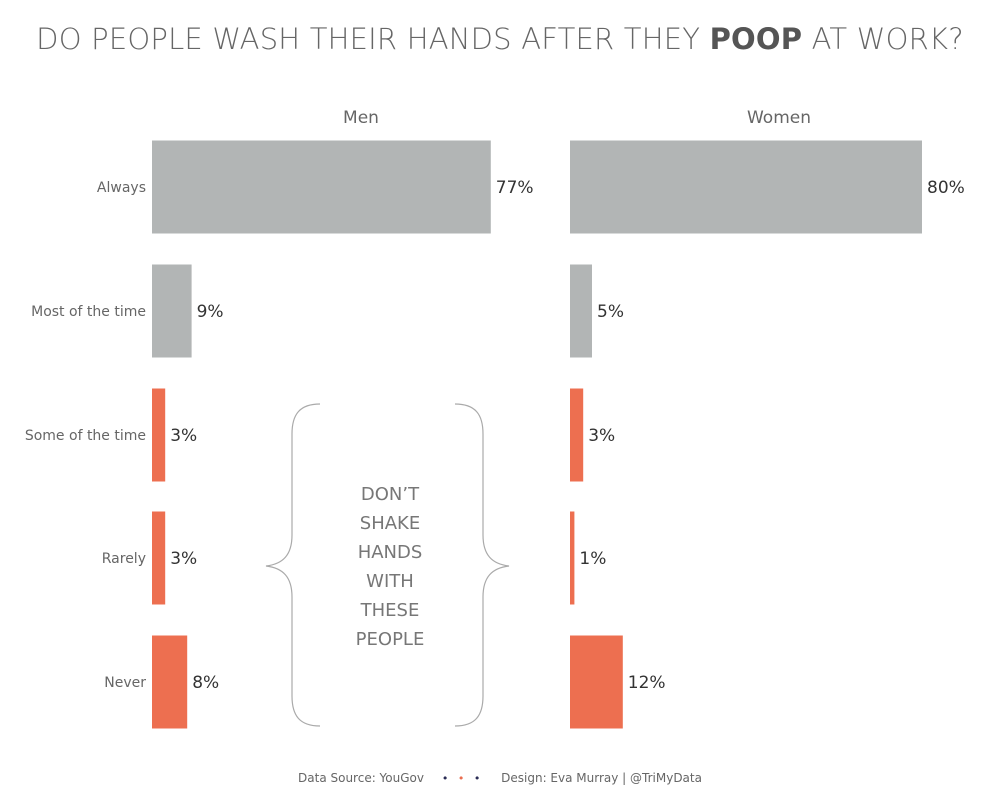 The image size is (1000, 800). What do you see at coordinates (390, 610) in the screenshot?
I see `annotation-line-4: THESE` at bounding box center [390, 610].